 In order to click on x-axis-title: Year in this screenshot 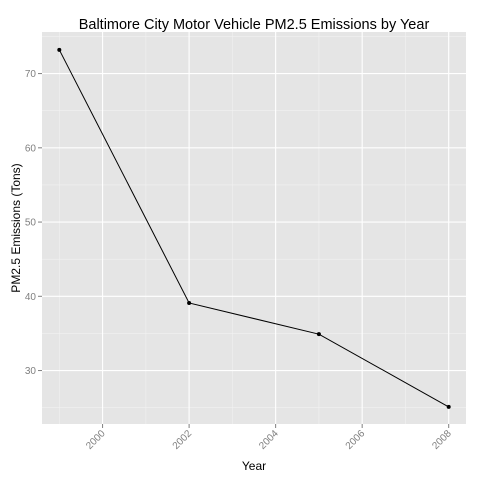, I will do `click(254, 466)`.